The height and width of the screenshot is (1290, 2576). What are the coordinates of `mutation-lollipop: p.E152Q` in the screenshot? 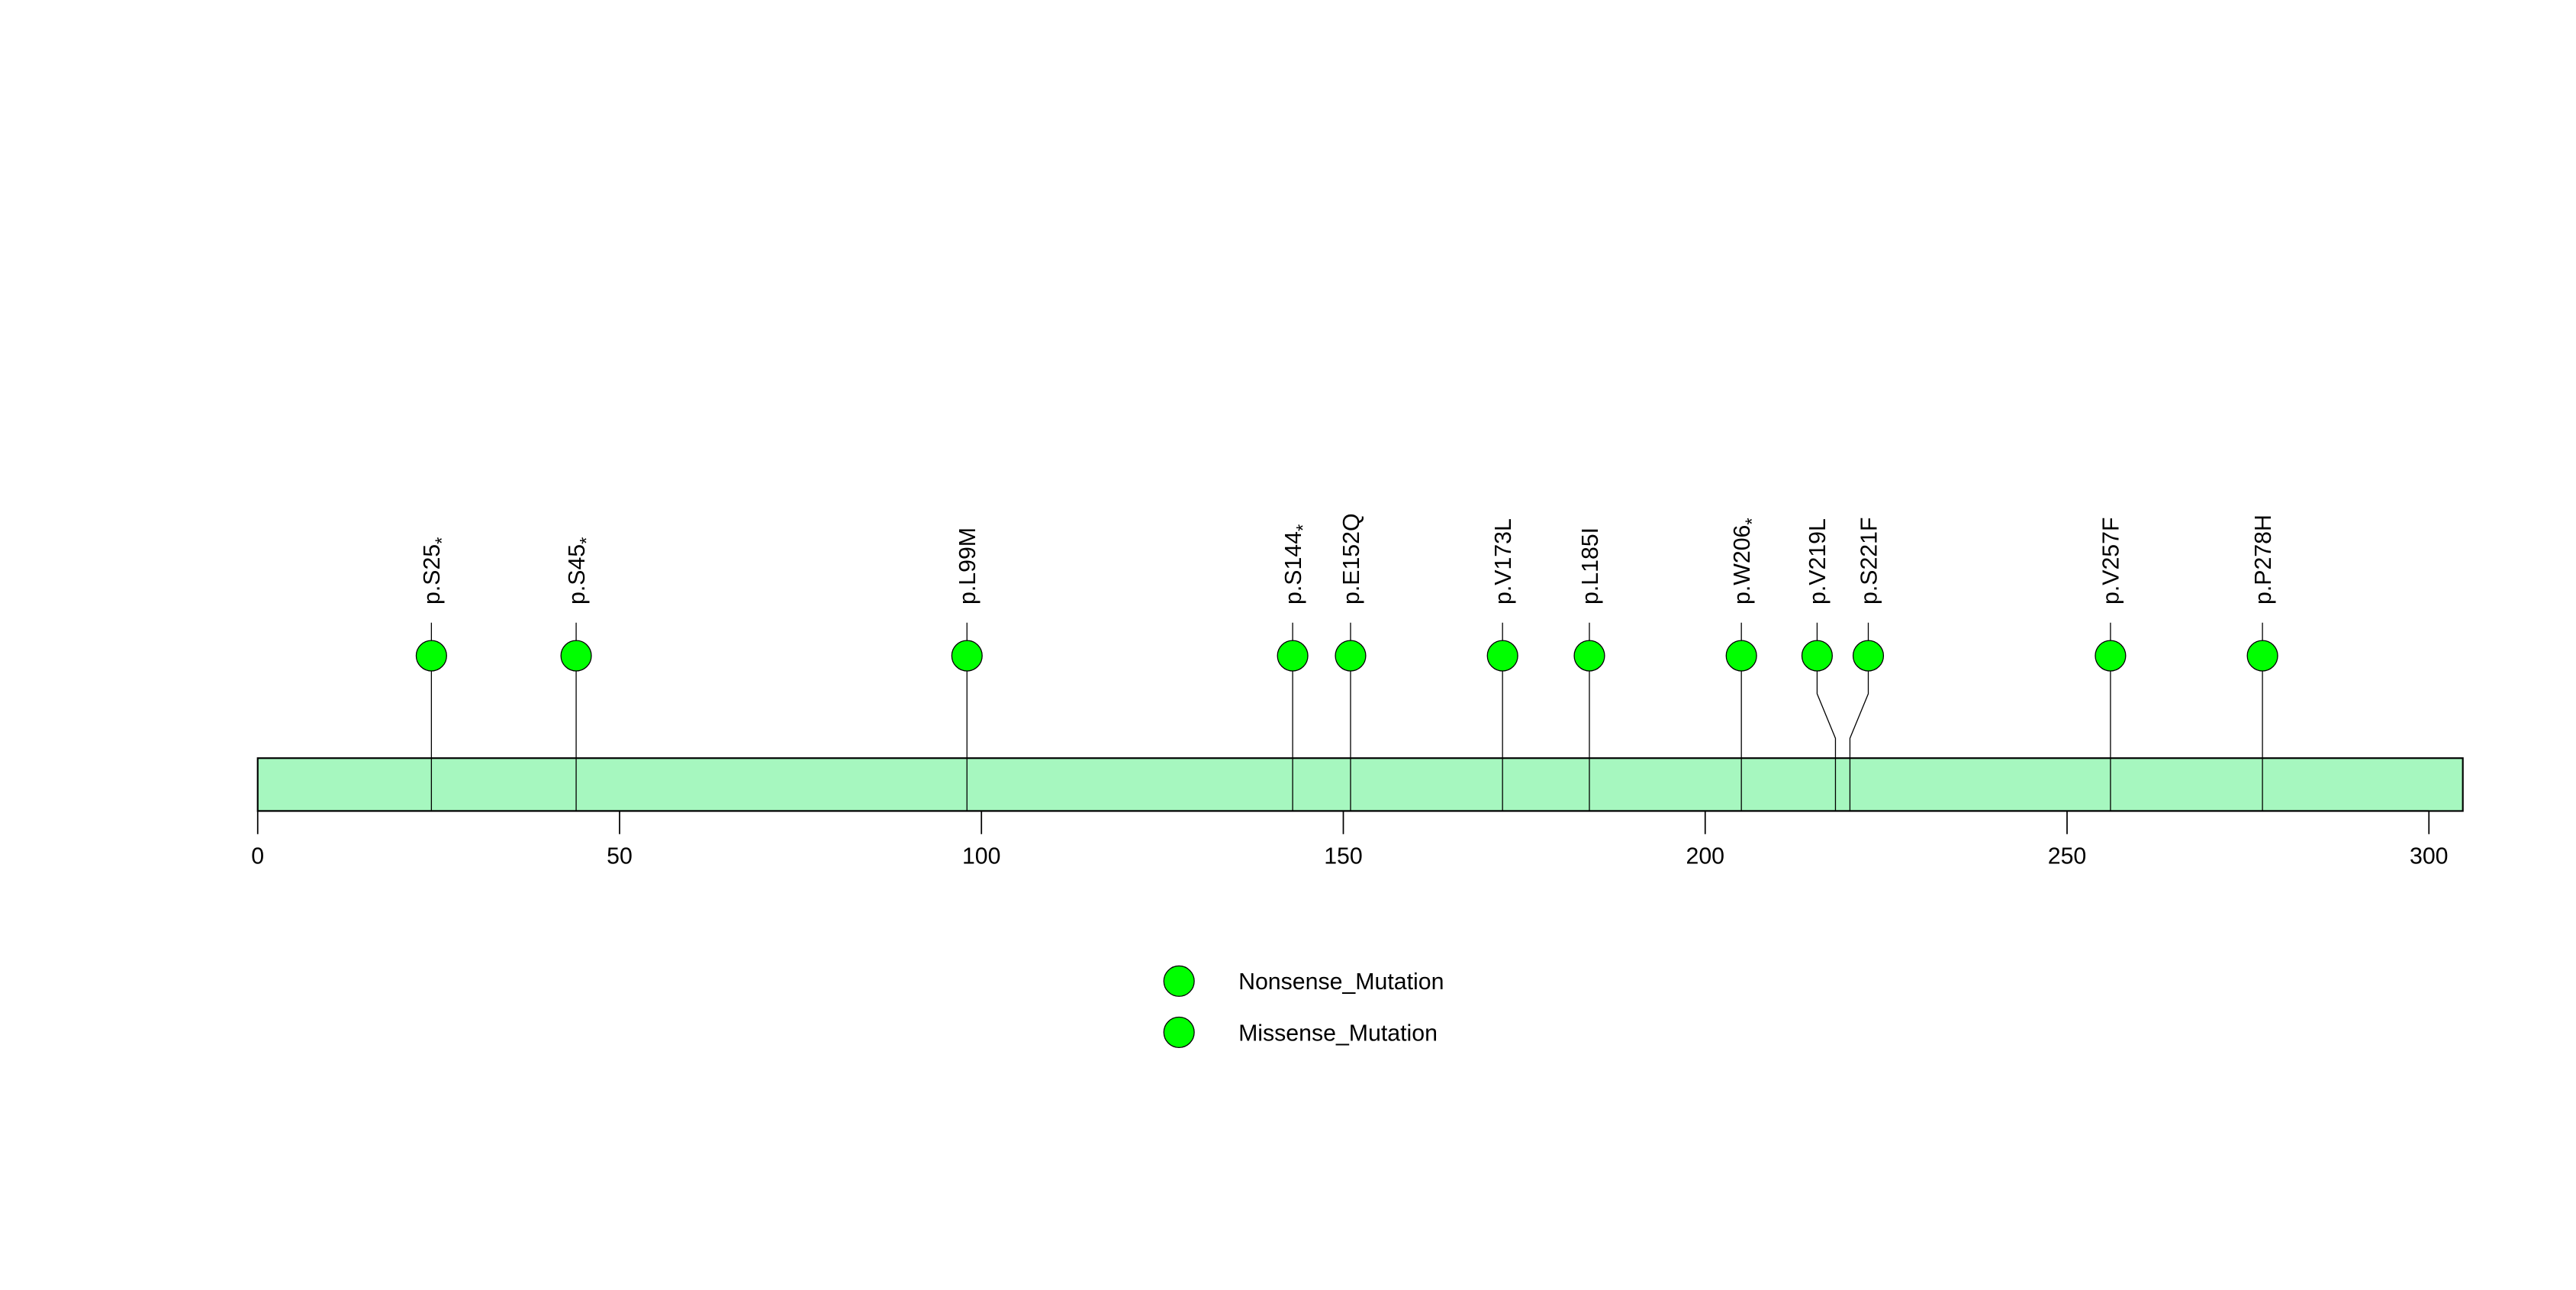 It's located at (1351, 662).